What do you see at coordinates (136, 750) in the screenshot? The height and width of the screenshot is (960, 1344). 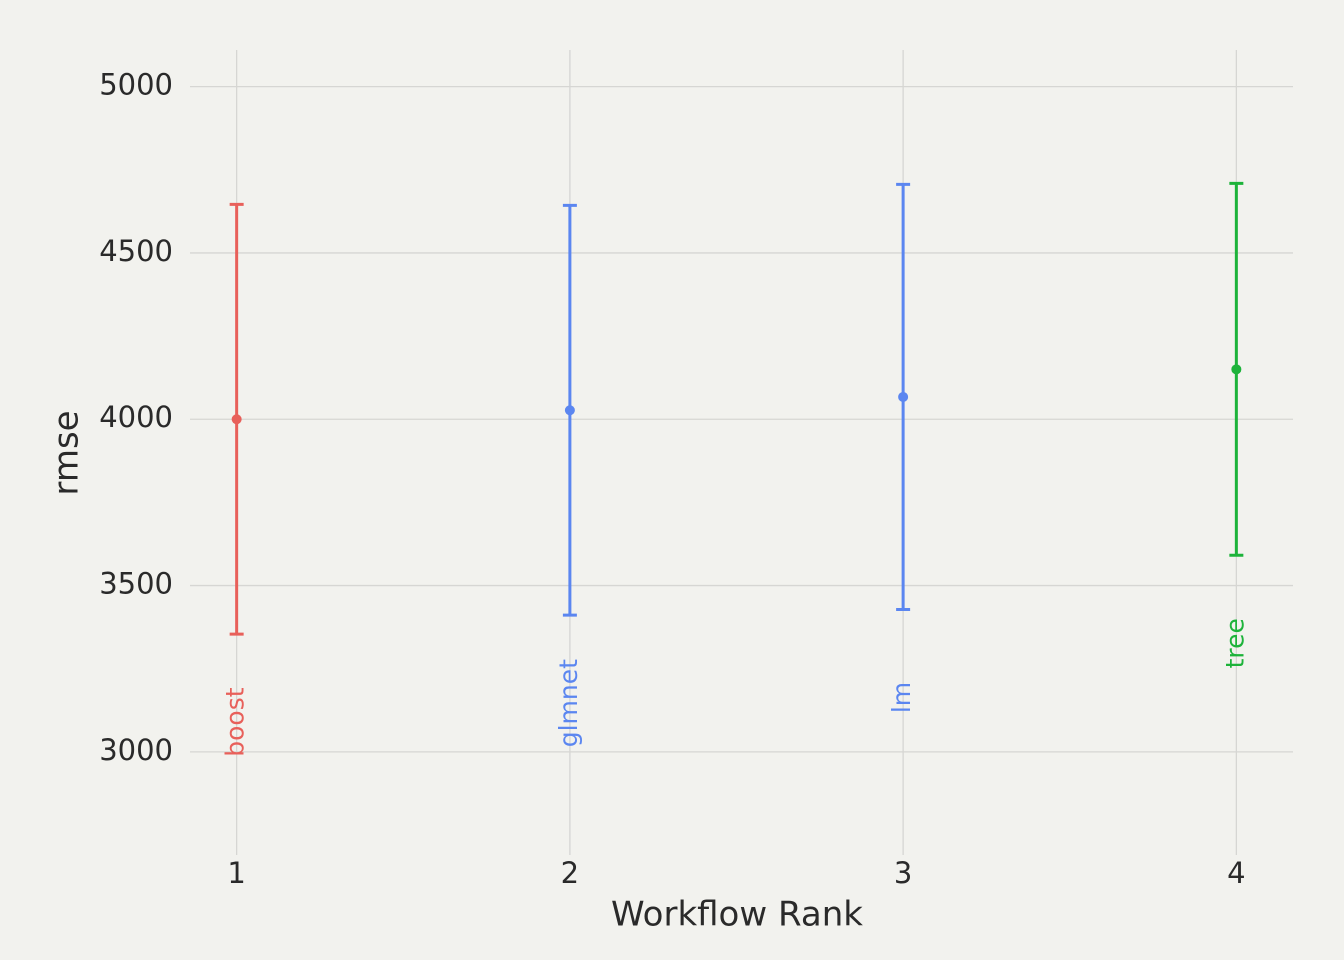 I see `y-tick-label: 3000` at bounding box center [136, 750].